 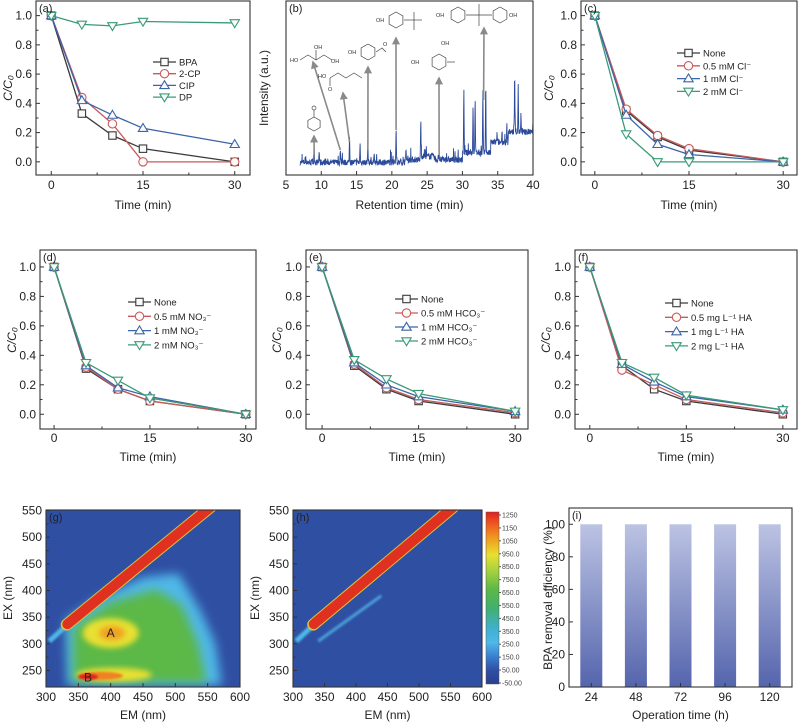 I want to click on legend-item: 0.5 mg L⁻¹ HA, so click(x=709, y=318).